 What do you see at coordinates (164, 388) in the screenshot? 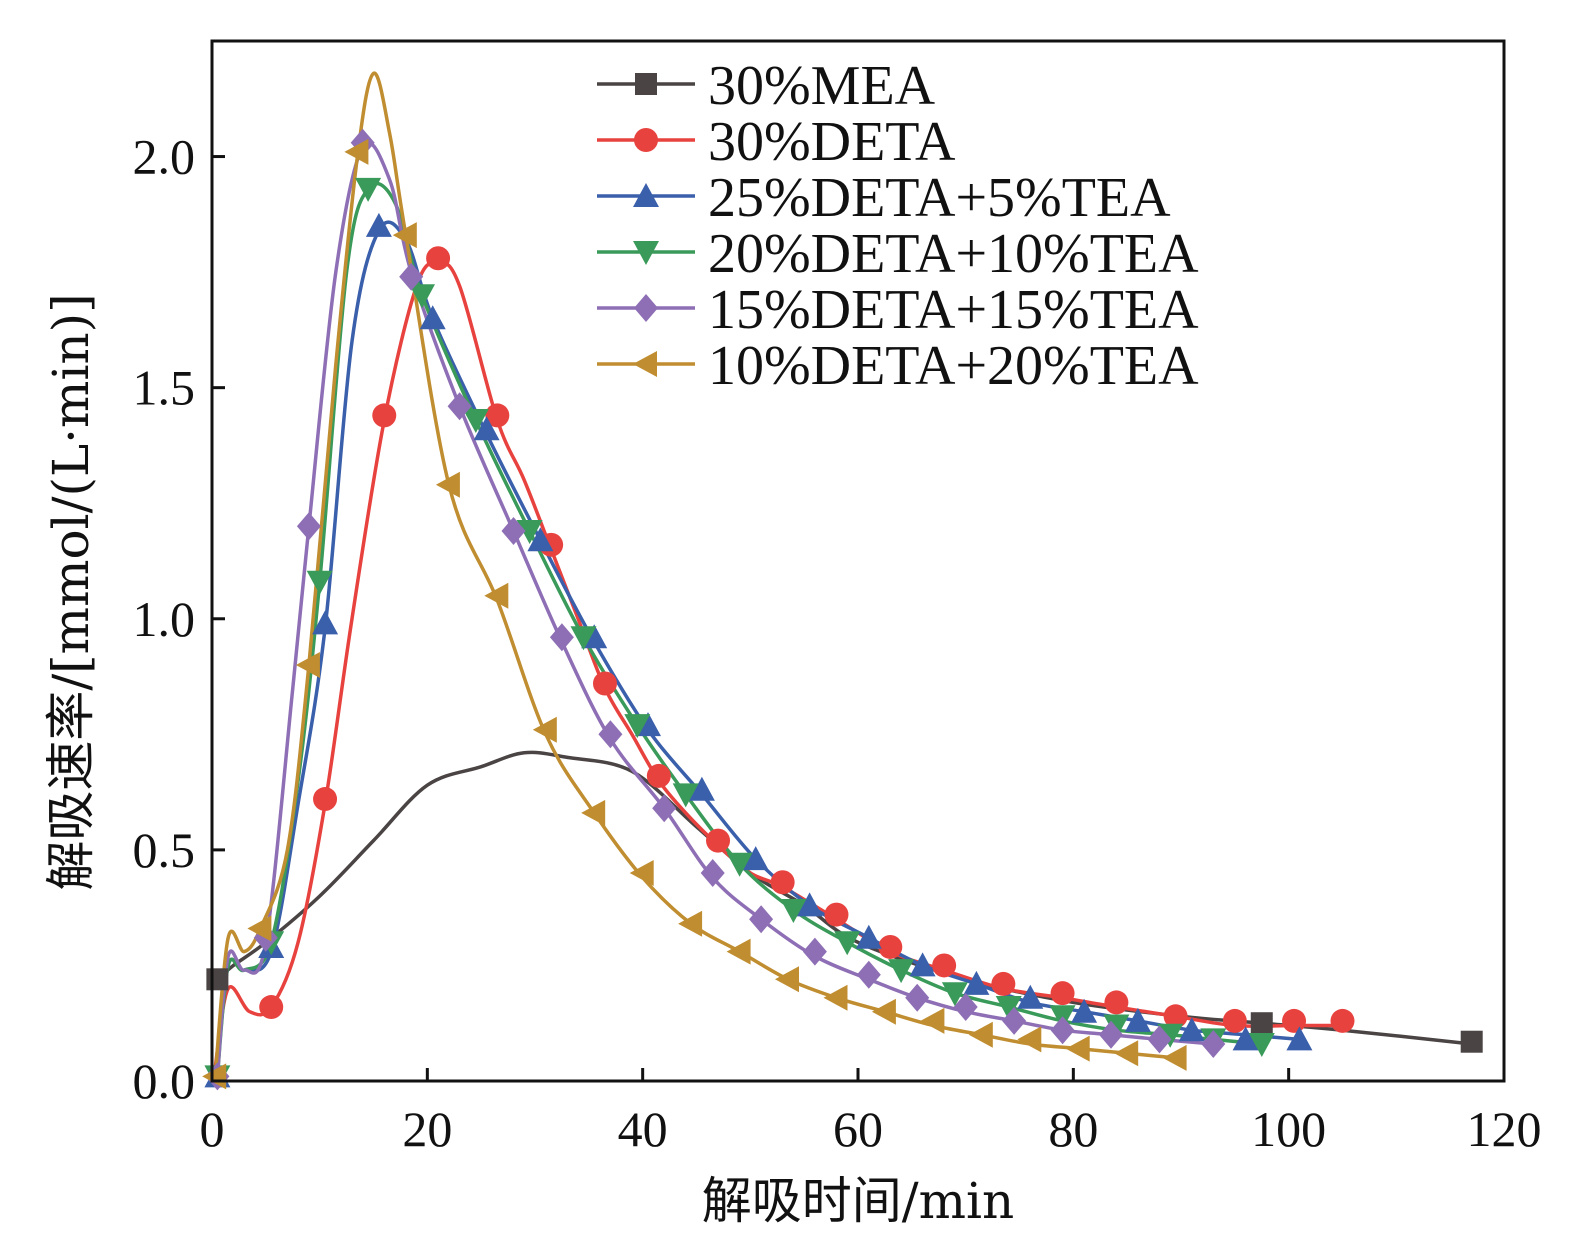
I see `y-tick-label: 1.5` at bounding box center [164, 388].